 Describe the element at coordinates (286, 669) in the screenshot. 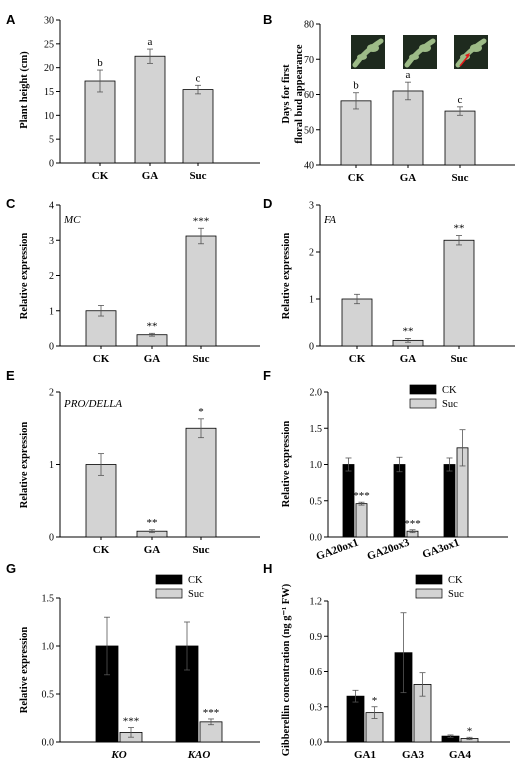

I see `y-axis-label: Gibberellin concentration (ng g⁻¹ FW)` at that location.